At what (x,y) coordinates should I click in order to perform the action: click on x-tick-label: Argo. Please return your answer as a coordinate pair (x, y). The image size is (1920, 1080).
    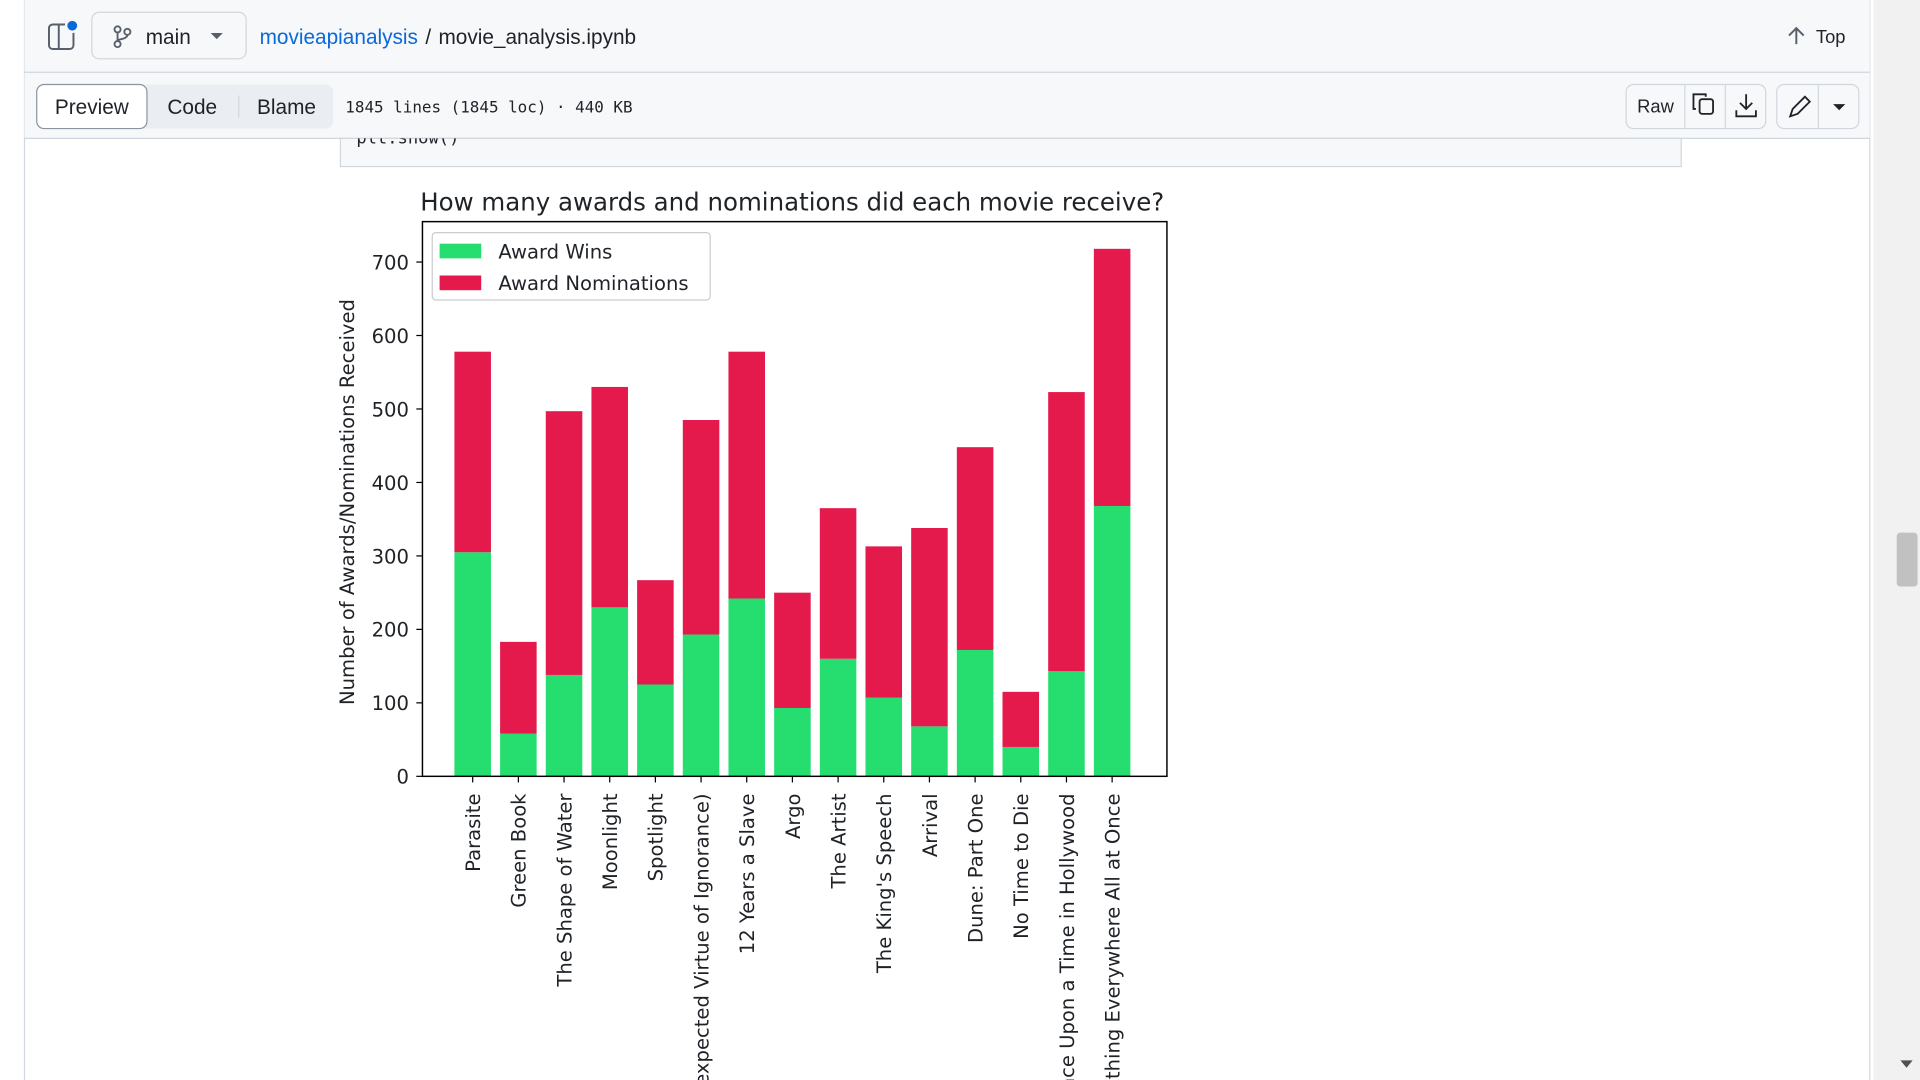
    Looking at the image, I should click on (793, 816).